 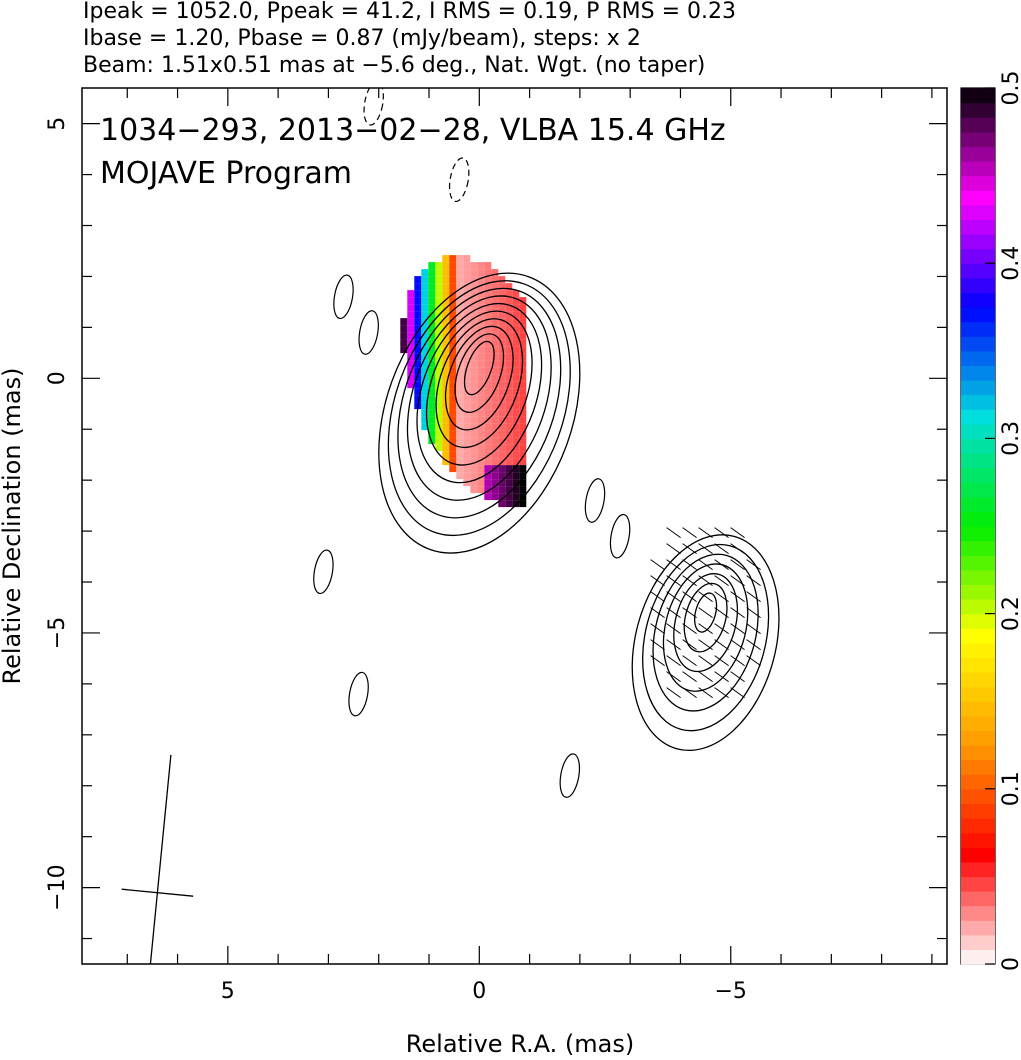 What do you see at coordinates (157, 892) in the screenshot?
I see `beam-minor-axis` at bounding box center [157, 892].